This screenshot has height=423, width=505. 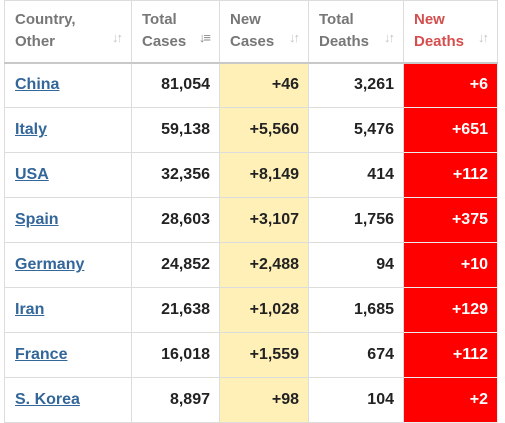 I want to click on table-row: Iran 21,638 +1,028 1,685 +129, so click(x=251, y=310).